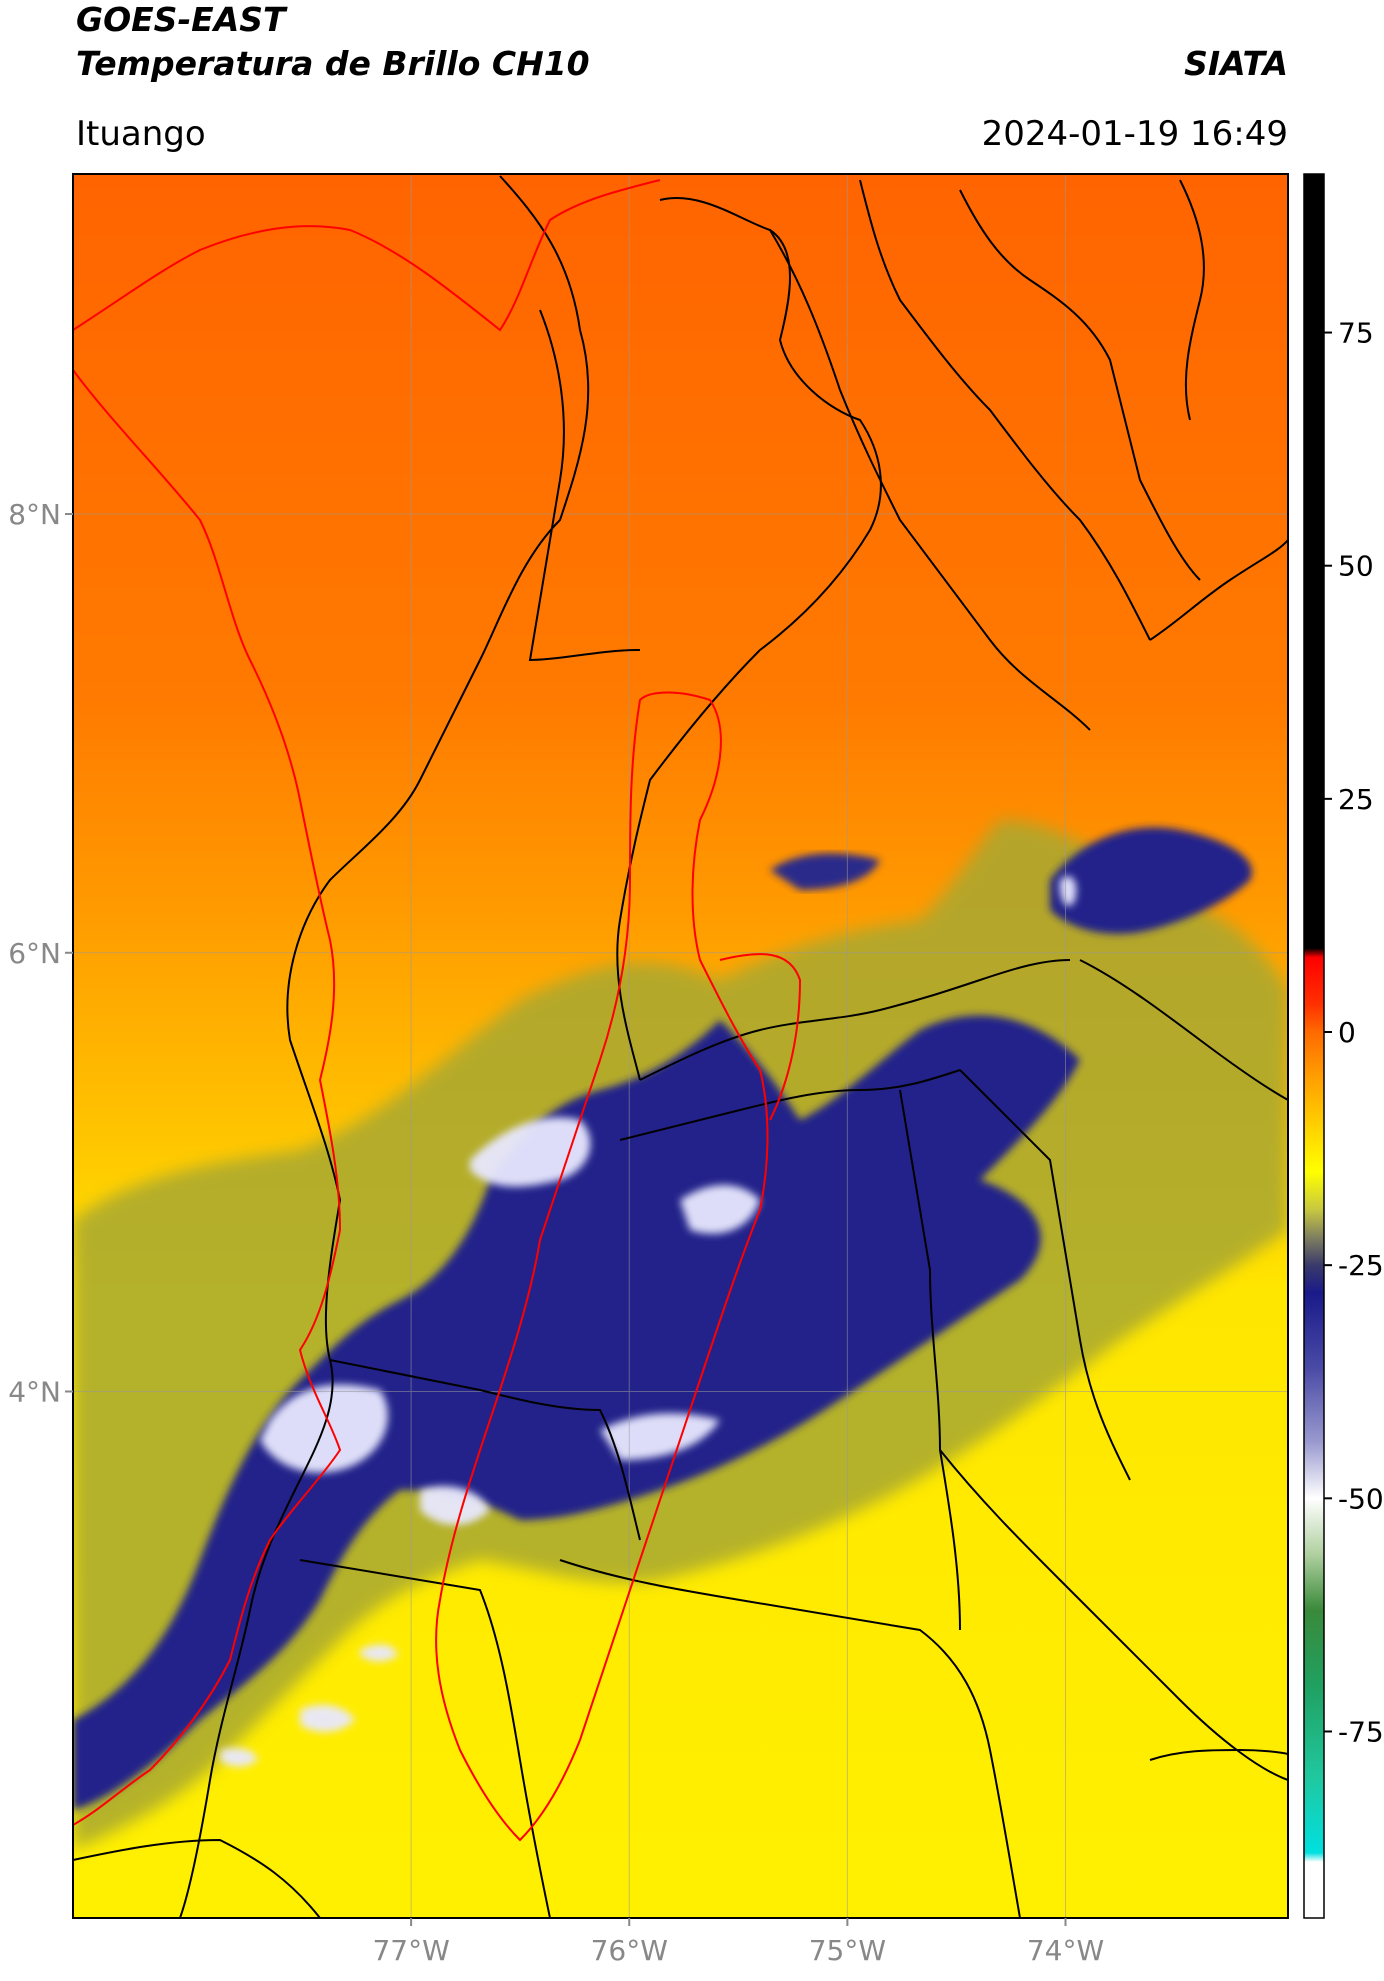 Image resolution: width=1384 pixels, height=1981 pixels. I want to click on colorbar-ticks: 75 50 25 0 -25 -50 -75, so click(1354, 1032).